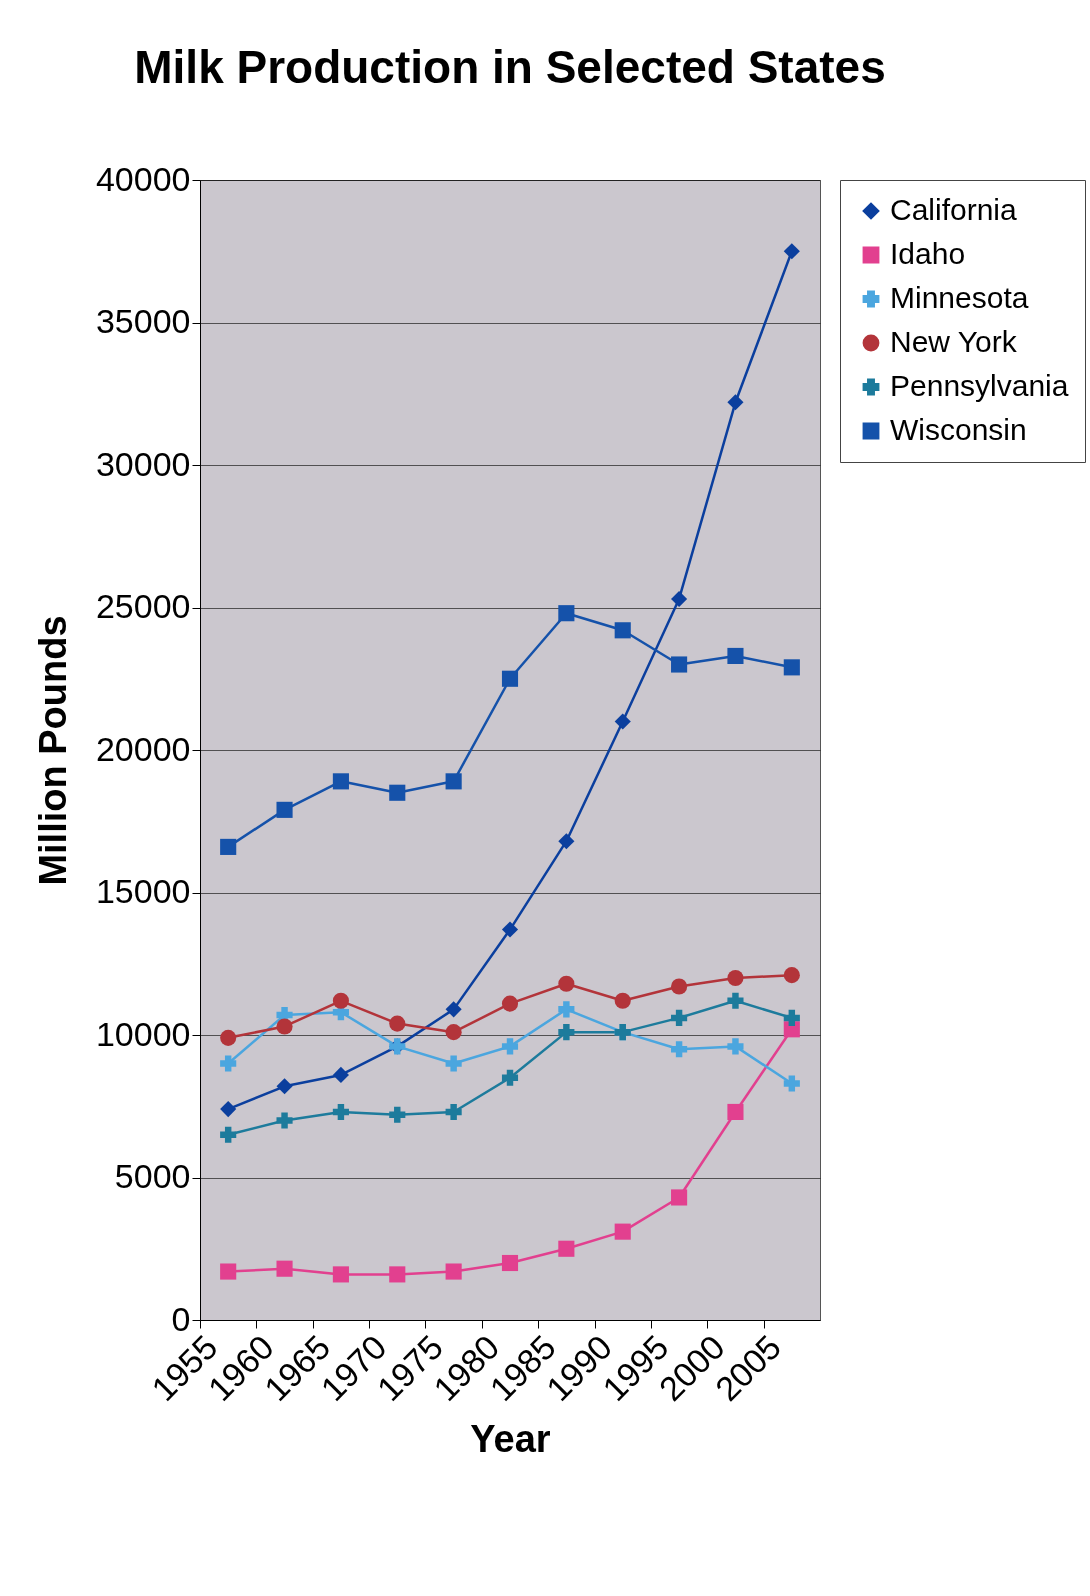 The height and width of the screenshot is (1596, 1090). I want to click on y-tick-label: 0, so click(181, 1318).